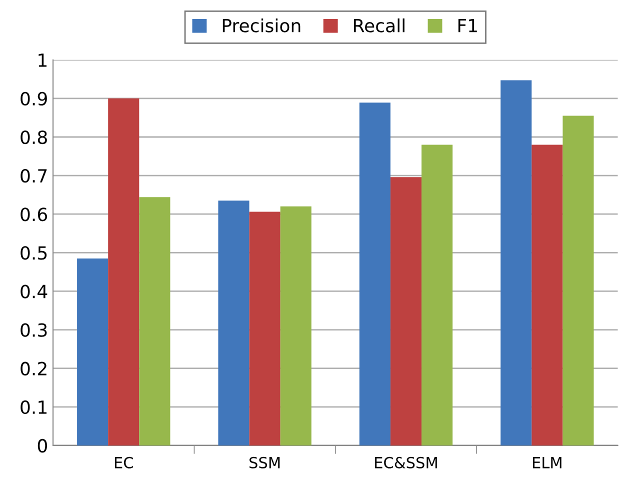 This screenshot has width=624, height=479. What do you see at coordinates (406, 462) in the screenshot?
I see `x-tick-label: EC&SSM` at bounding box center [406, 462].